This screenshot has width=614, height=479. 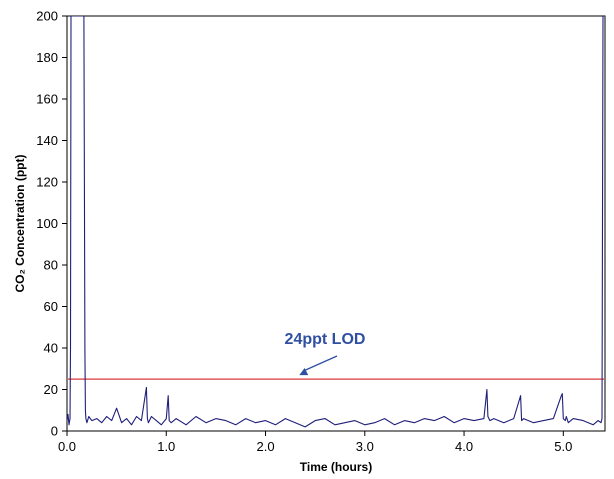 What do you see at coordinates (20, 224) in the screenshot?
I see `y-axis-title: CO₂ Concentration (ppt)` at bounding box center [20, 224].